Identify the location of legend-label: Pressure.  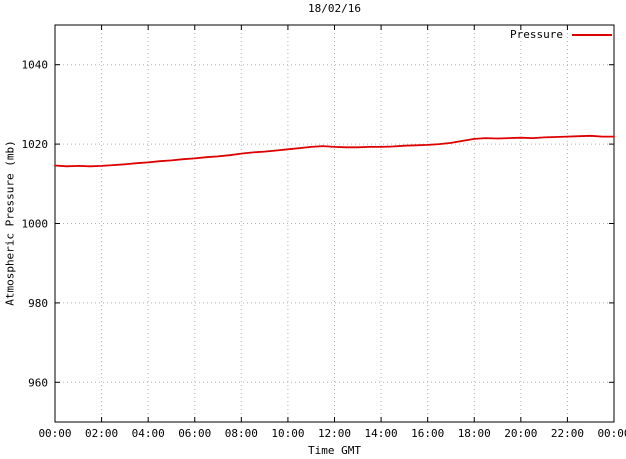
(536, 34).